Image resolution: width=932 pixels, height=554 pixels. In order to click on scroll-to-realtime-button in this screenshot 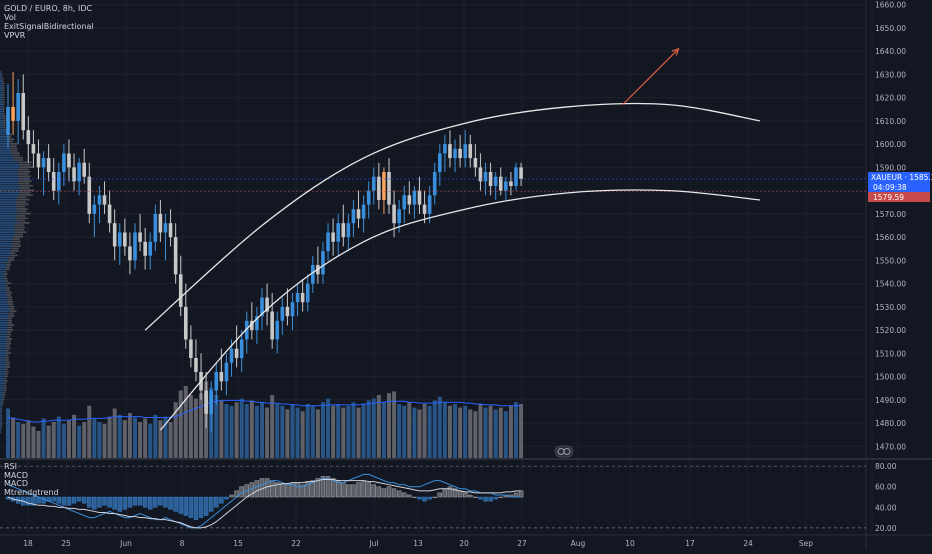, I will do `click(564, 451)`.